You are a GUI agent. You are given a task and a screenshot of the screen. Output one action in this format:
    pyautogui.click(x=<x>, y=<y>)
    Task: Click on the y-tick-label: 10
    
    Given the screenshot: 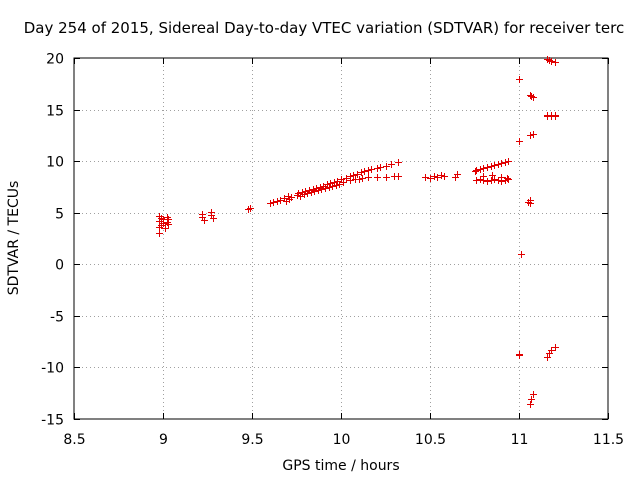 What is the action you would take?
    pyautogui.click(x=55, y=163)
    